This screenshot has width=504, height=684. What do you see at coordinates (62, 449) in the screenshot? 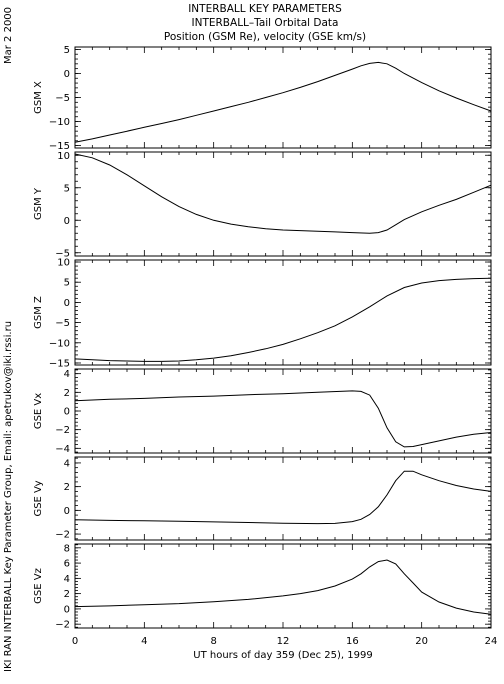
I see `y-tick-label: −4` at bounding box center [62, 449].